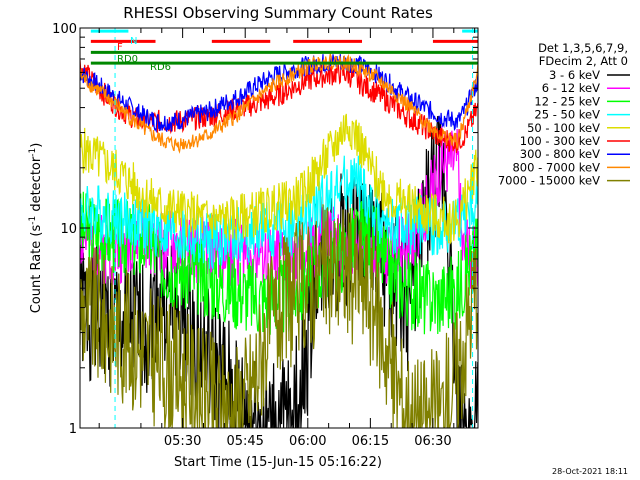 The width and height of the screenshot is (640, 480). I want to click on x-tick-label: 05:30, so click(182, 441).